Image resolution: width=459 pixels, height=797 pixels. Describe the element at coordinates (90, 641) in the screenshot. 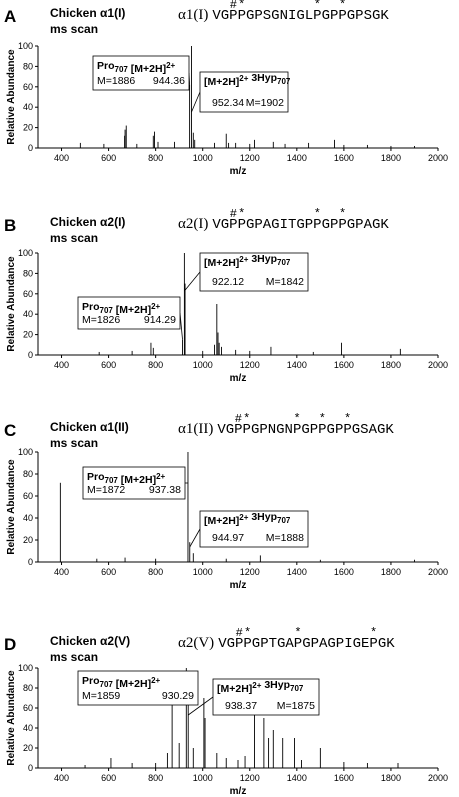

I see `panel-title: Chicken α2(V)` at that location.